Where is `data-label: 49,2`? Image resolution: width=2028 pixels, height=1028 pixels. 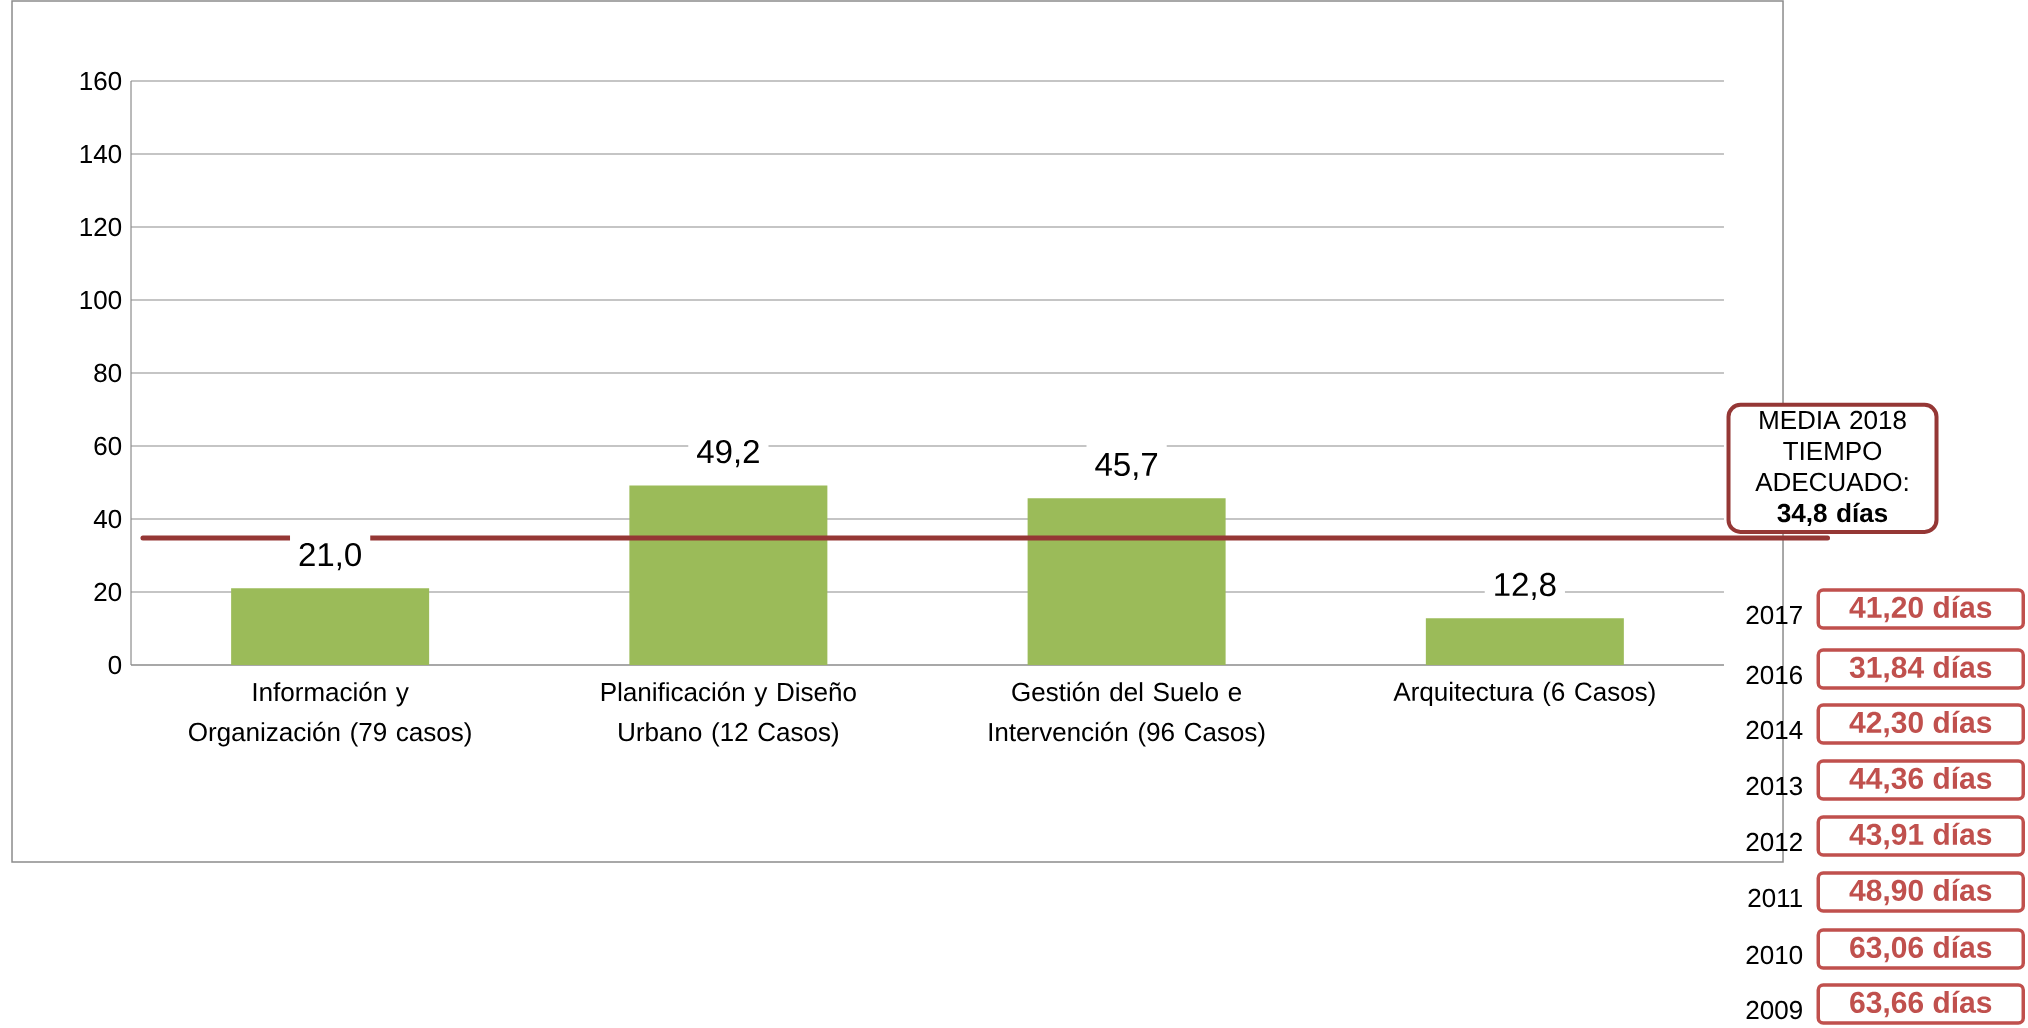
data-label: 49,2 is located at coordinates (728, 454).